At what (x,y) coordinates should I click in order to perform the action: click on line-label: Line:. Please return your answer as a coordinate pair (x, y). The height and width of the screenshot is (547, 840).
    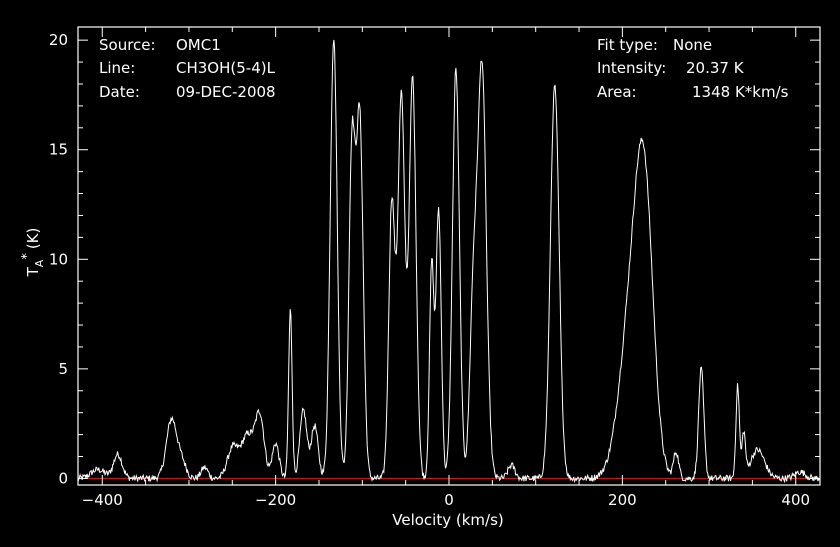
    Looking at the image, I should click on (117, 68).